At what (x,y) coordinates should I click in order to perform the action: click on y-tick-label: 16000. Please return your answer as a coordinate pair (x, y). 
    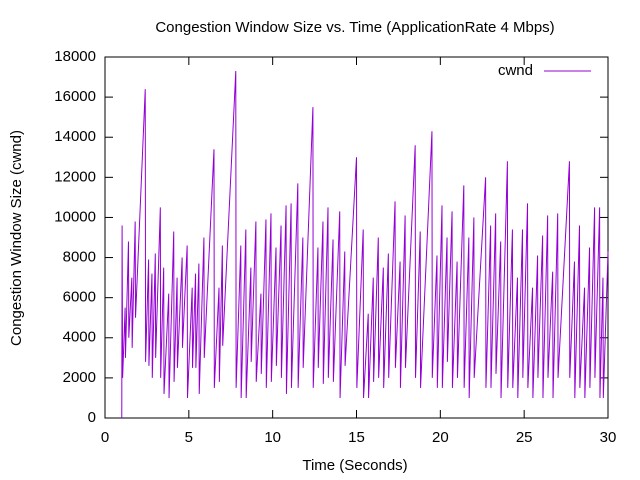
    Looking at the image, I should click on (75, 96).